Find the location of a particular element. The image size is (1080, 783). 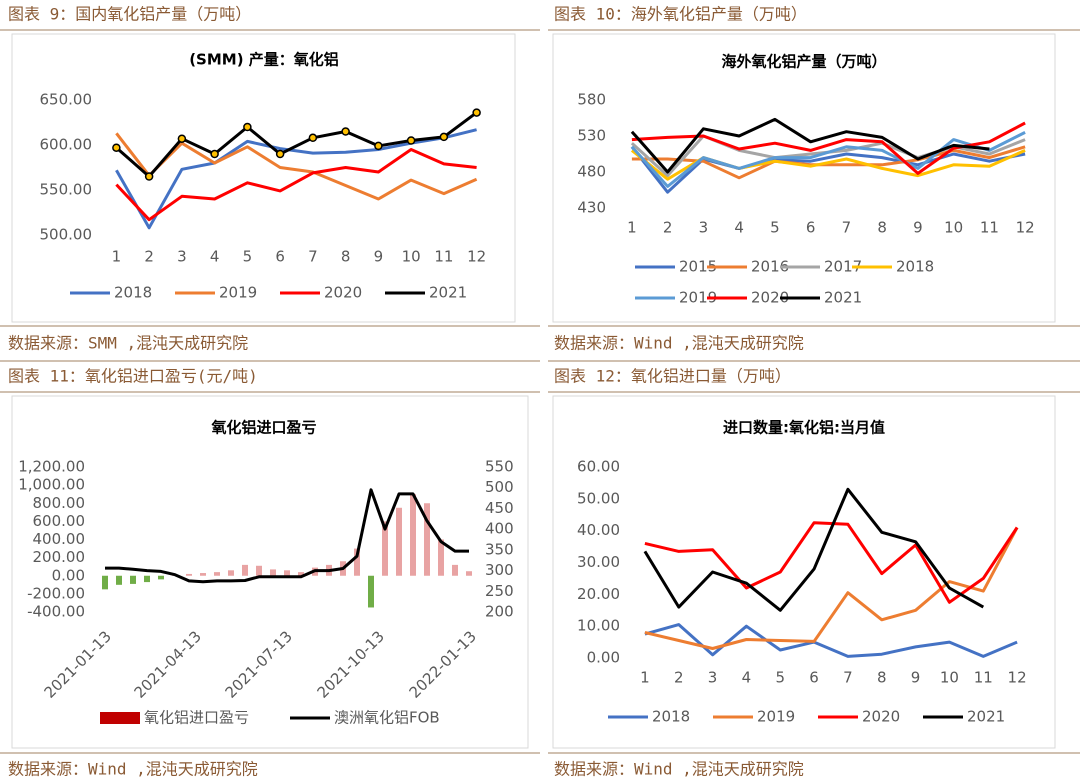

x-tick-label: 2021-04-13 is located at coordinates (168, 664).